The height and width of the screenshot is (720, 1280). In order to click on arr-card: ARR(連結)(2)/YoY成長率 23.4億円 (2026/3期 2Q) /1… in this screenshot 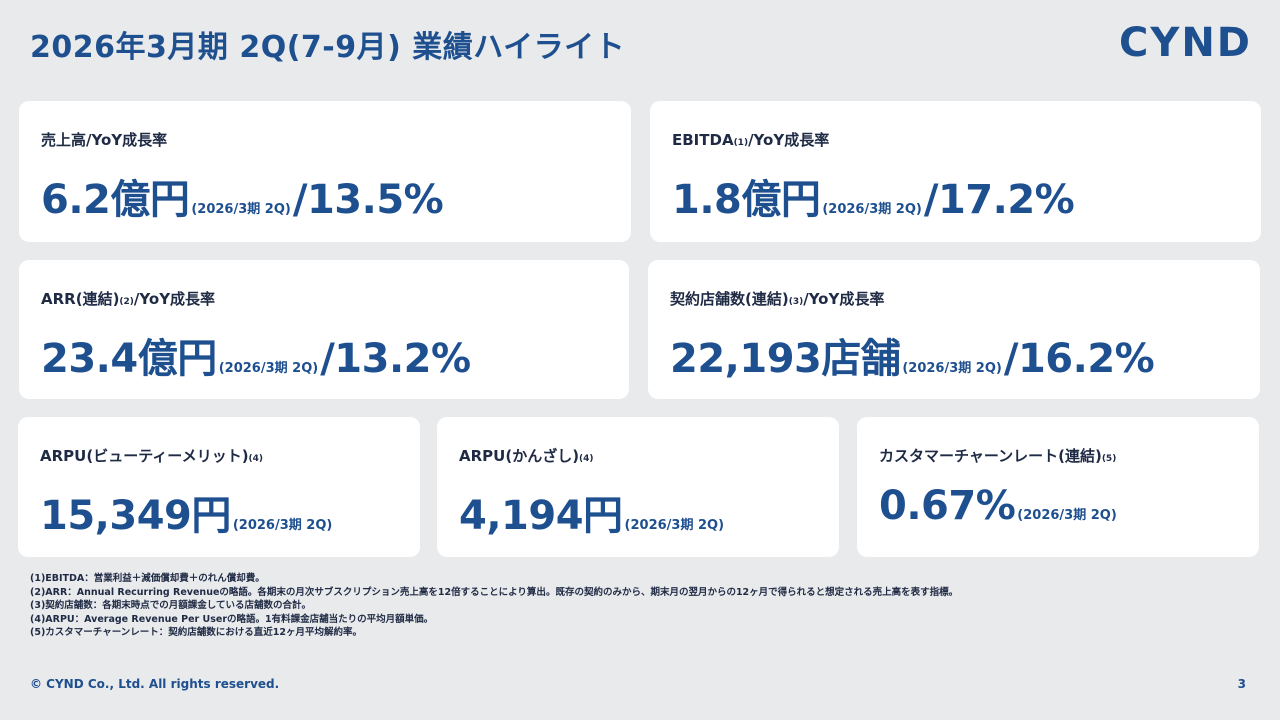, I will do `click(324, 329)`.